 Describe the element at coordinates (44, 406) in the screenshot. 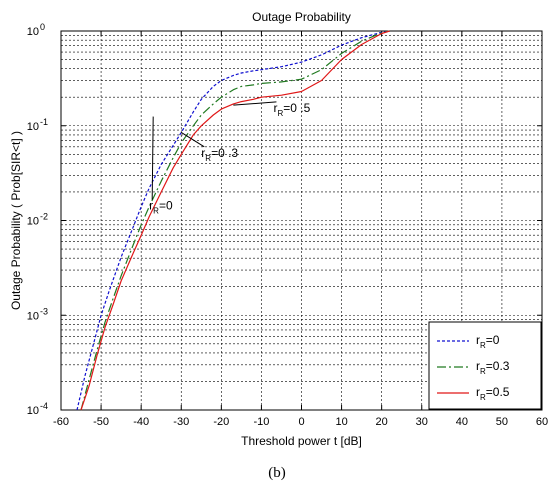

I see `y-tick-exponent: -4` at that location.